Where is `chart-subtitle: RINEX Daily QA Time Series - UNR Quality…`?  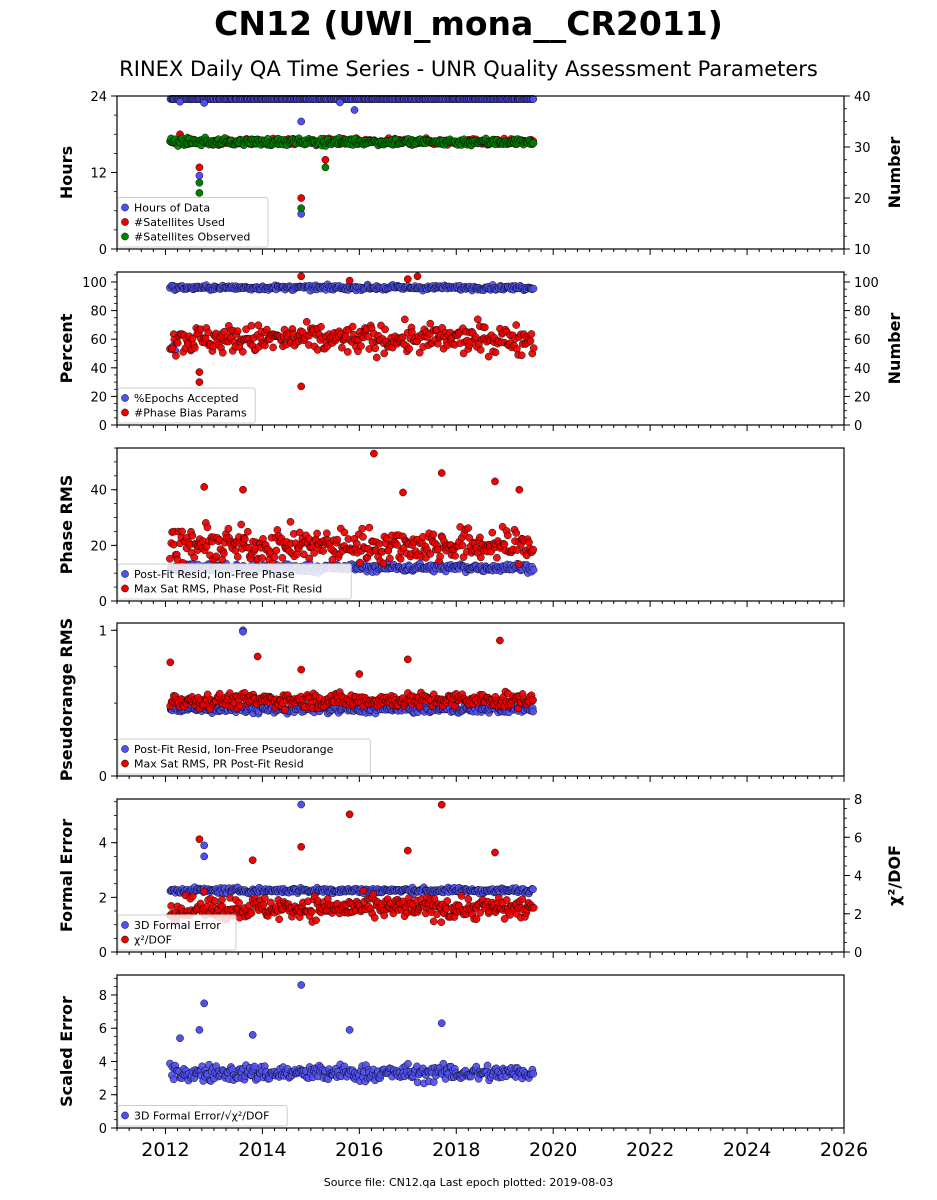 chart-subtitle: RINEX Daily QA Time Series - UNR Quality… is located at coordinates (468, 69).